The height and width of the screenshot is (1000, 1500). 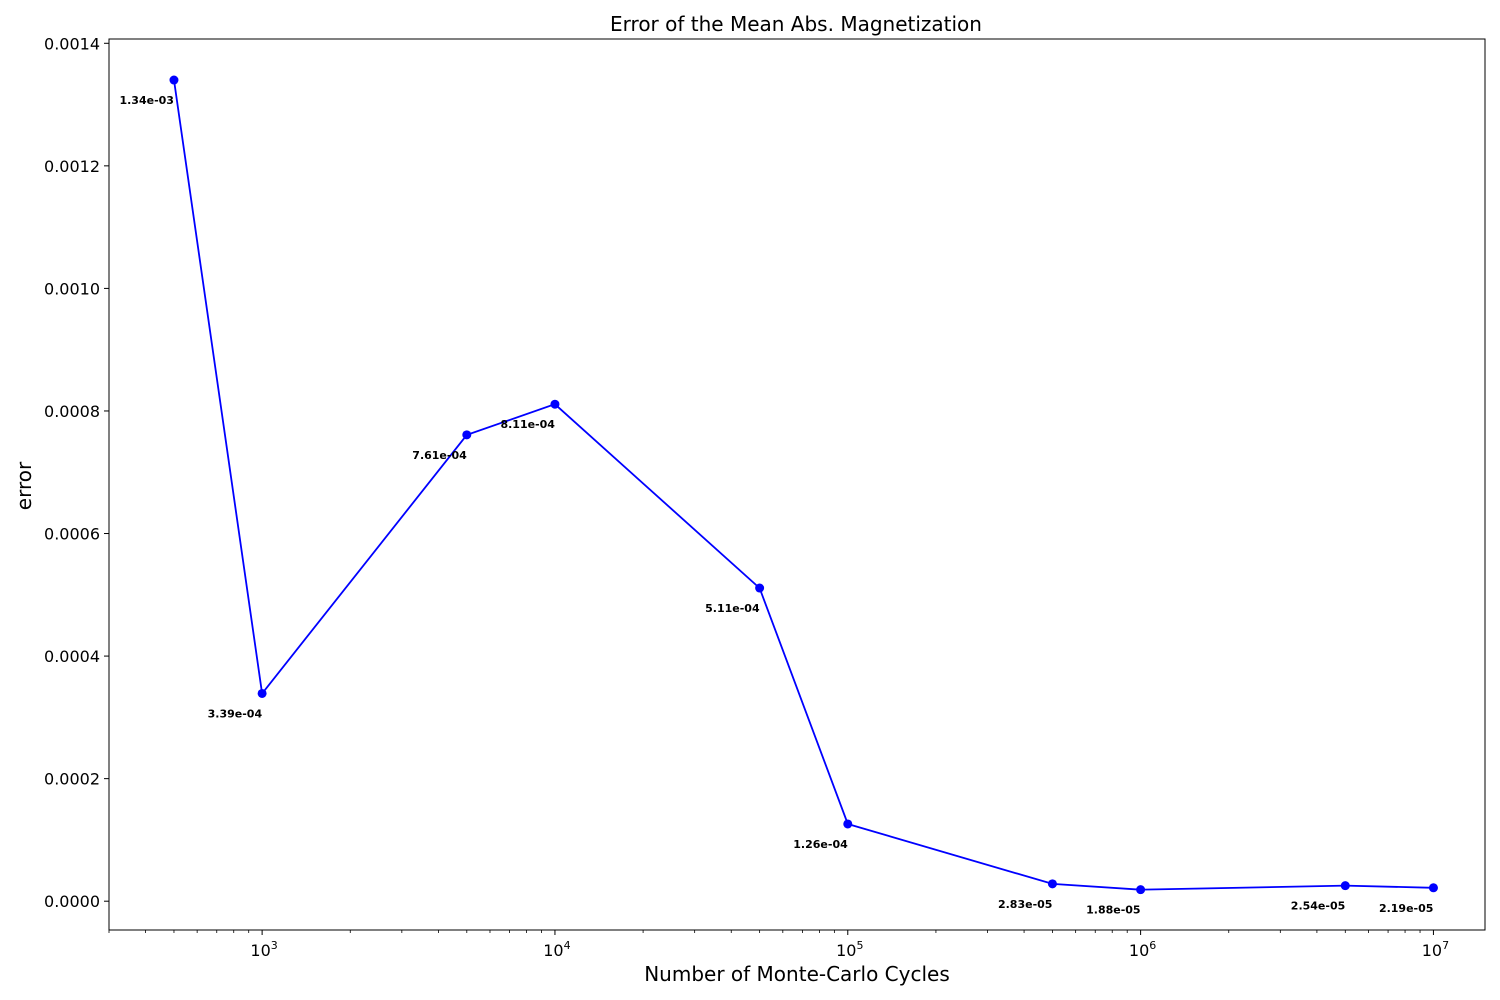 What do you see at coordinates (72, 901) in the screenshot?
I see `y-tick-label: 0.0000` at bounding box center [72, 901].